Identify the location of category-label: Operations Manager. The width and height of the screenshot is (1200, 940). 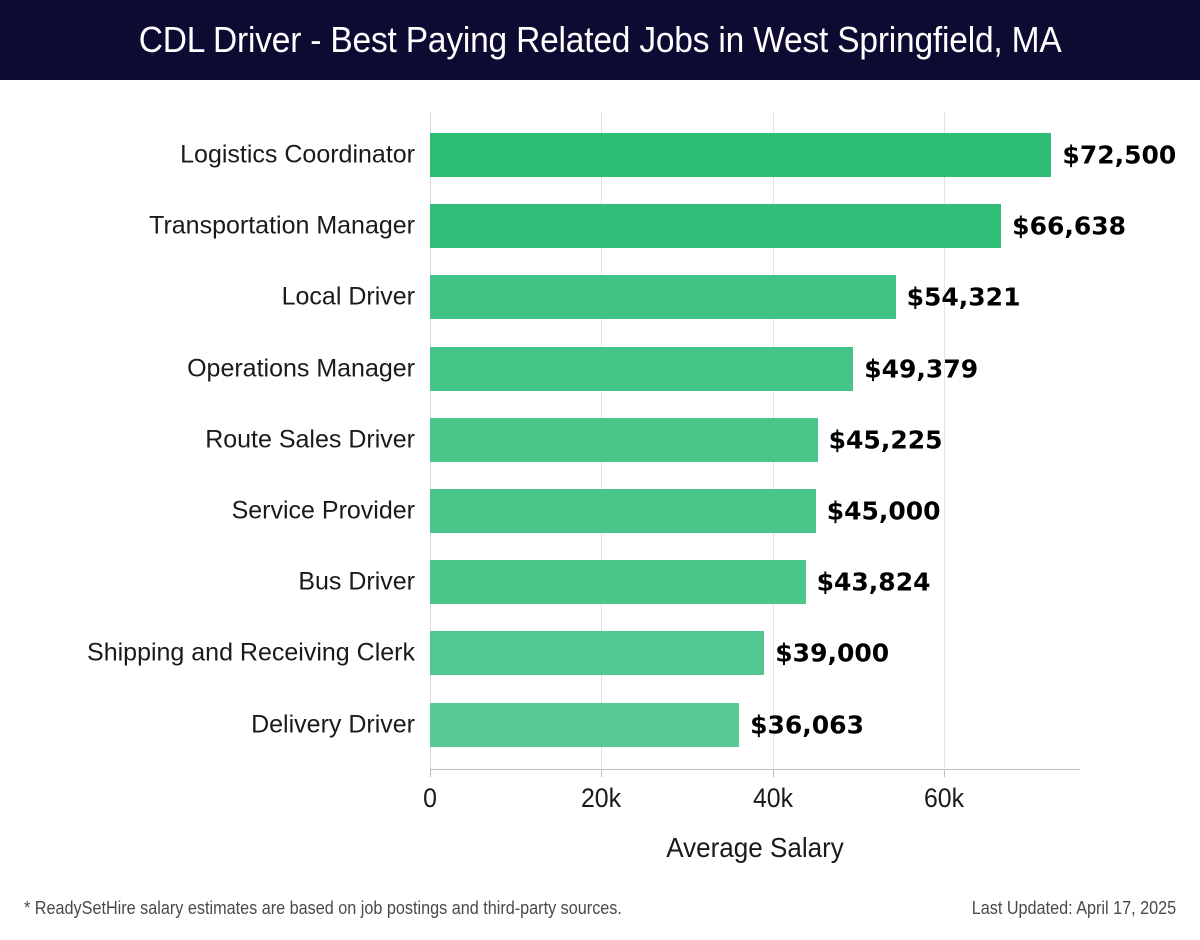
(301, 368).